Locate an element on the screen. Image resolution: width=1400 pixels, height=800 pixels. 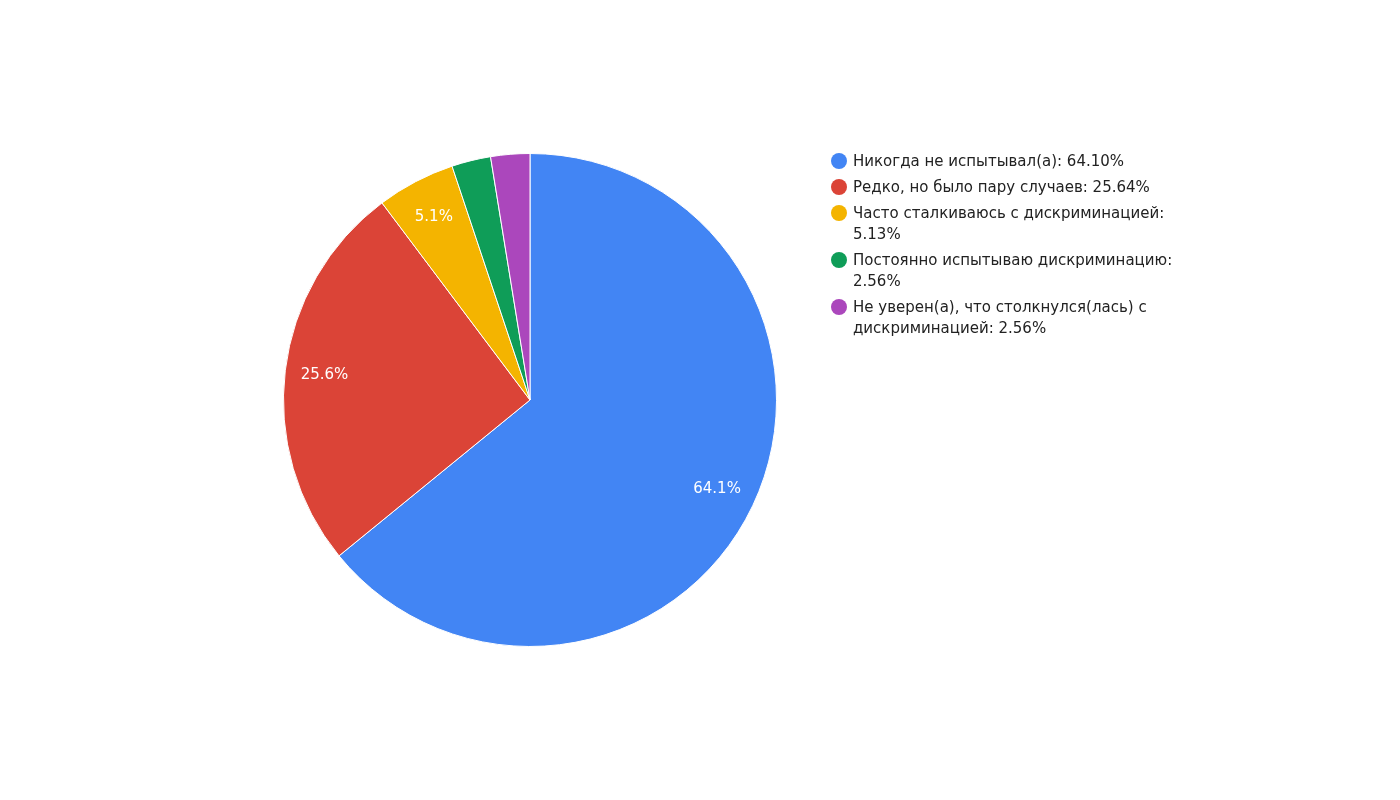
data-label: 5.1% is located at coordinates (433, 215).